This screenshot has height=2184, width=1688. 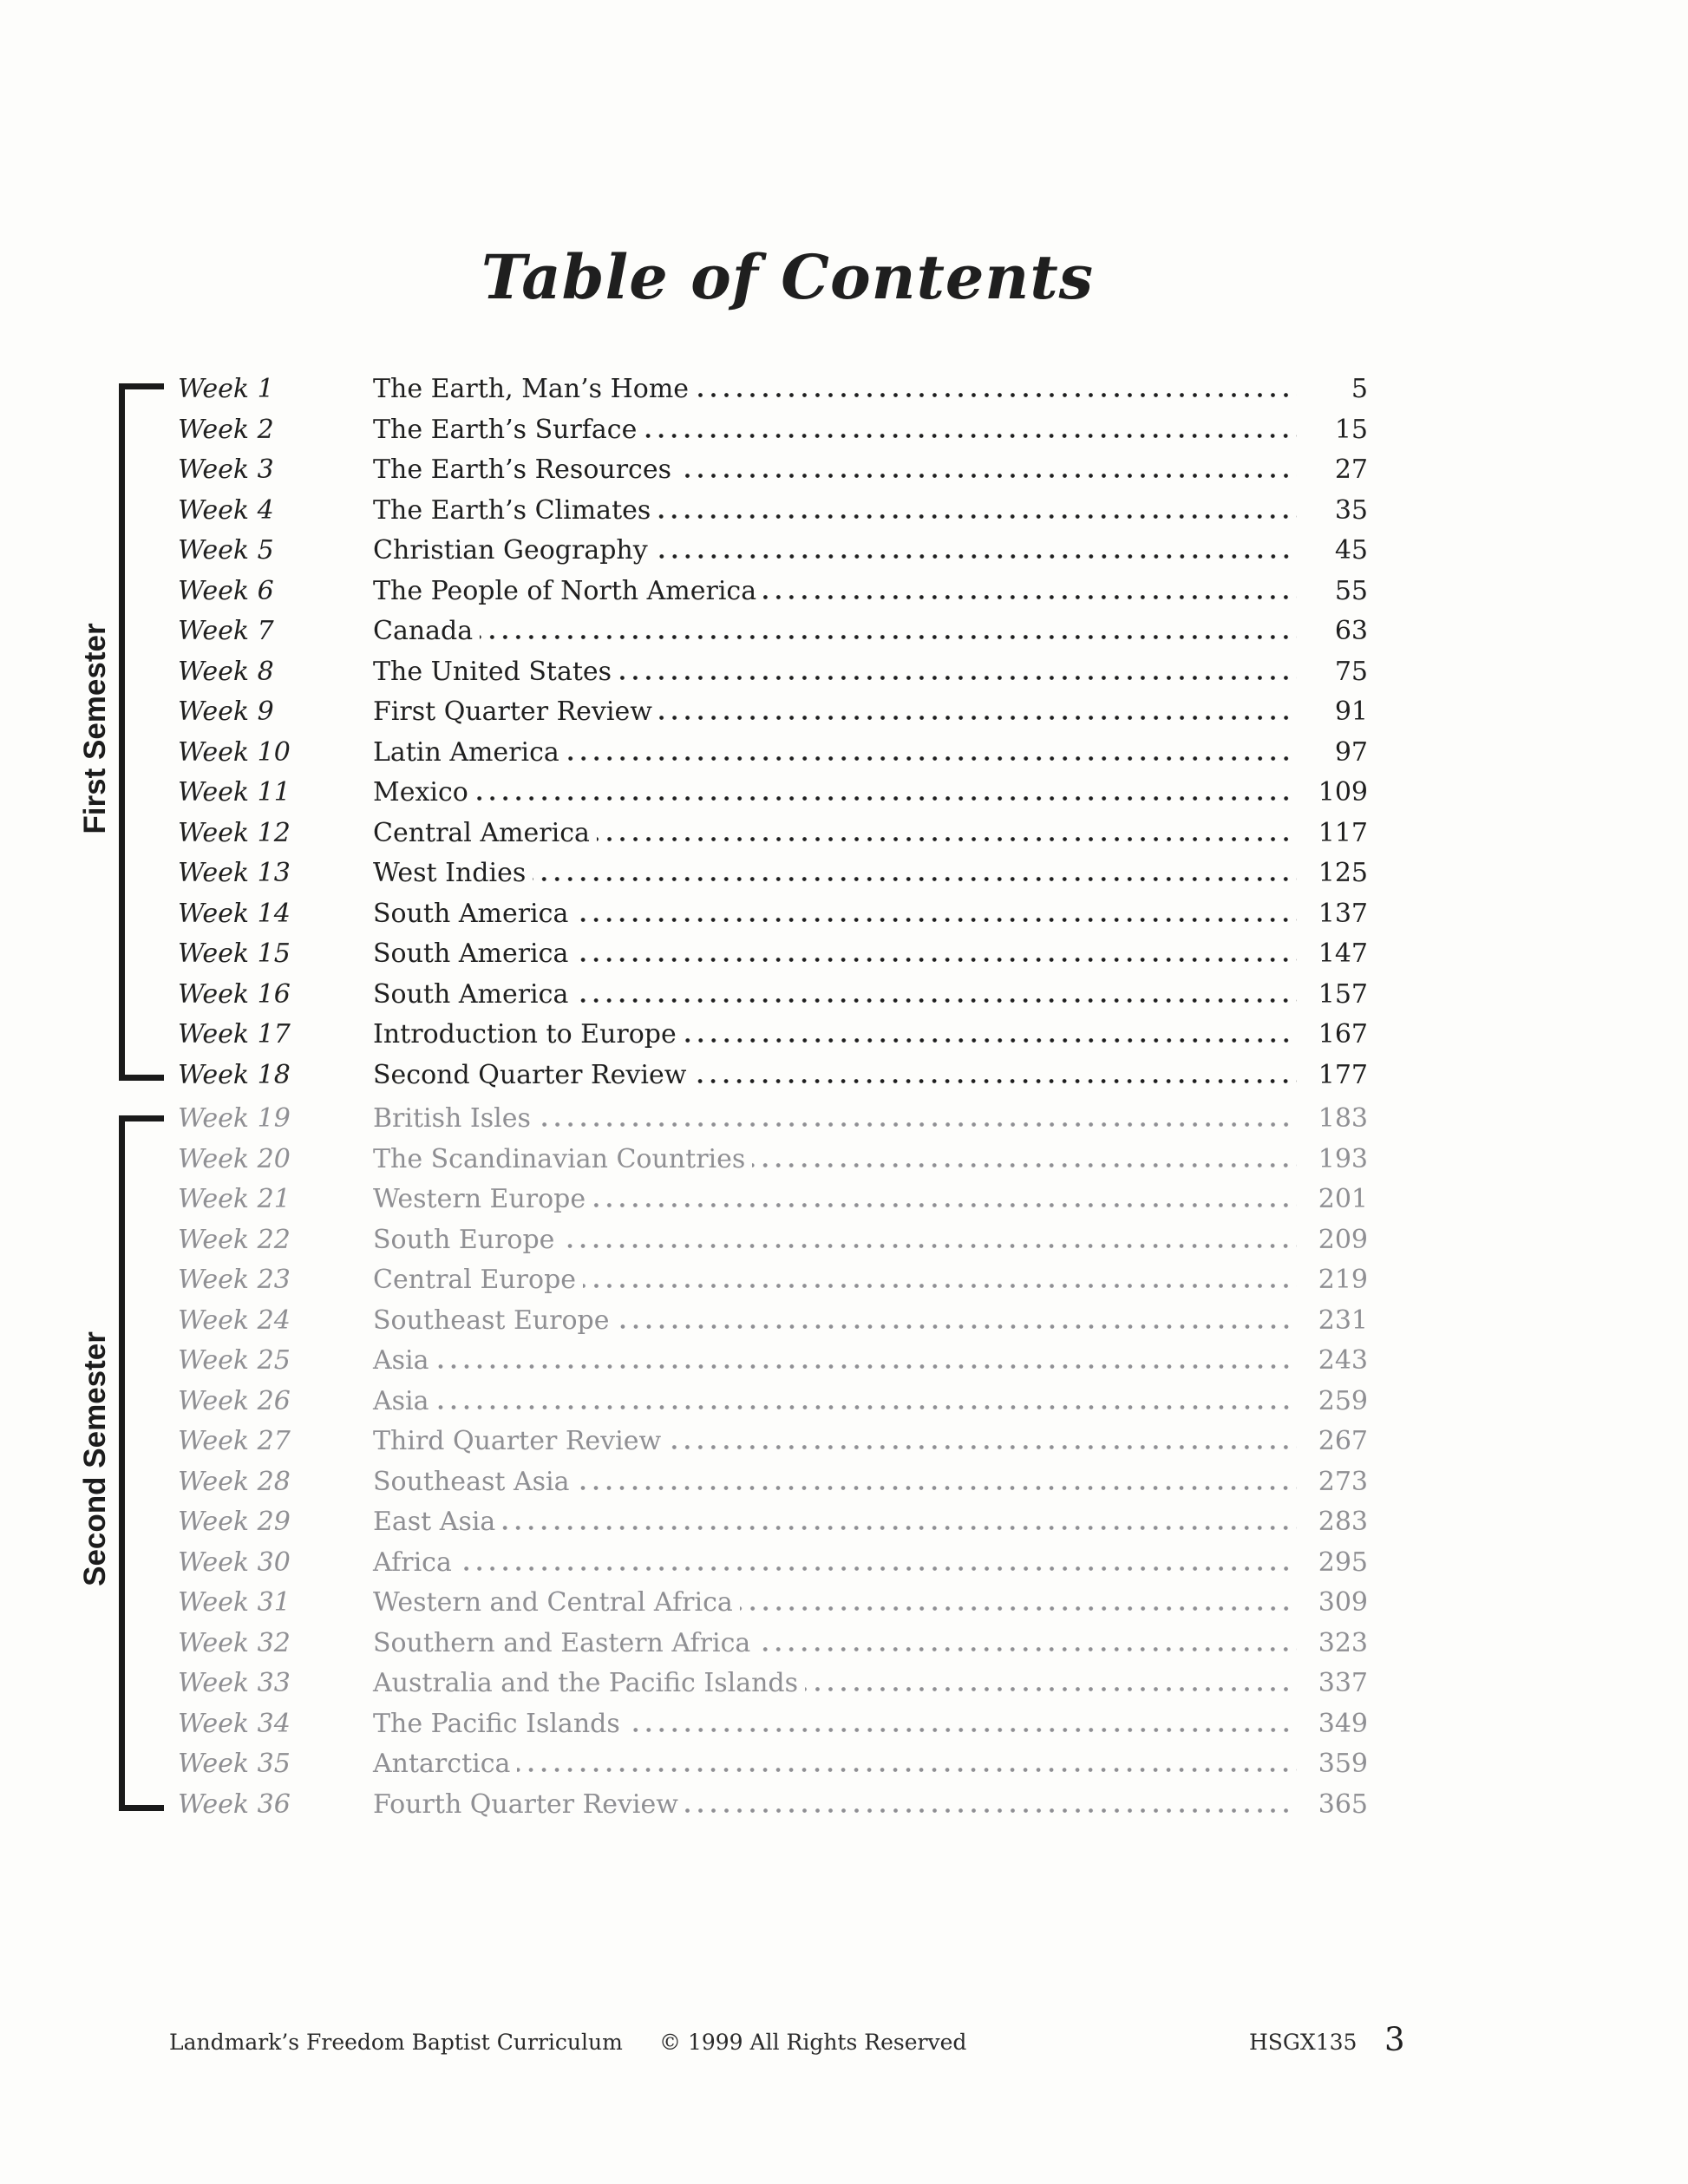 I want to click on toc-row: Week 26 Asia 259, so click(x=773, y=1402).